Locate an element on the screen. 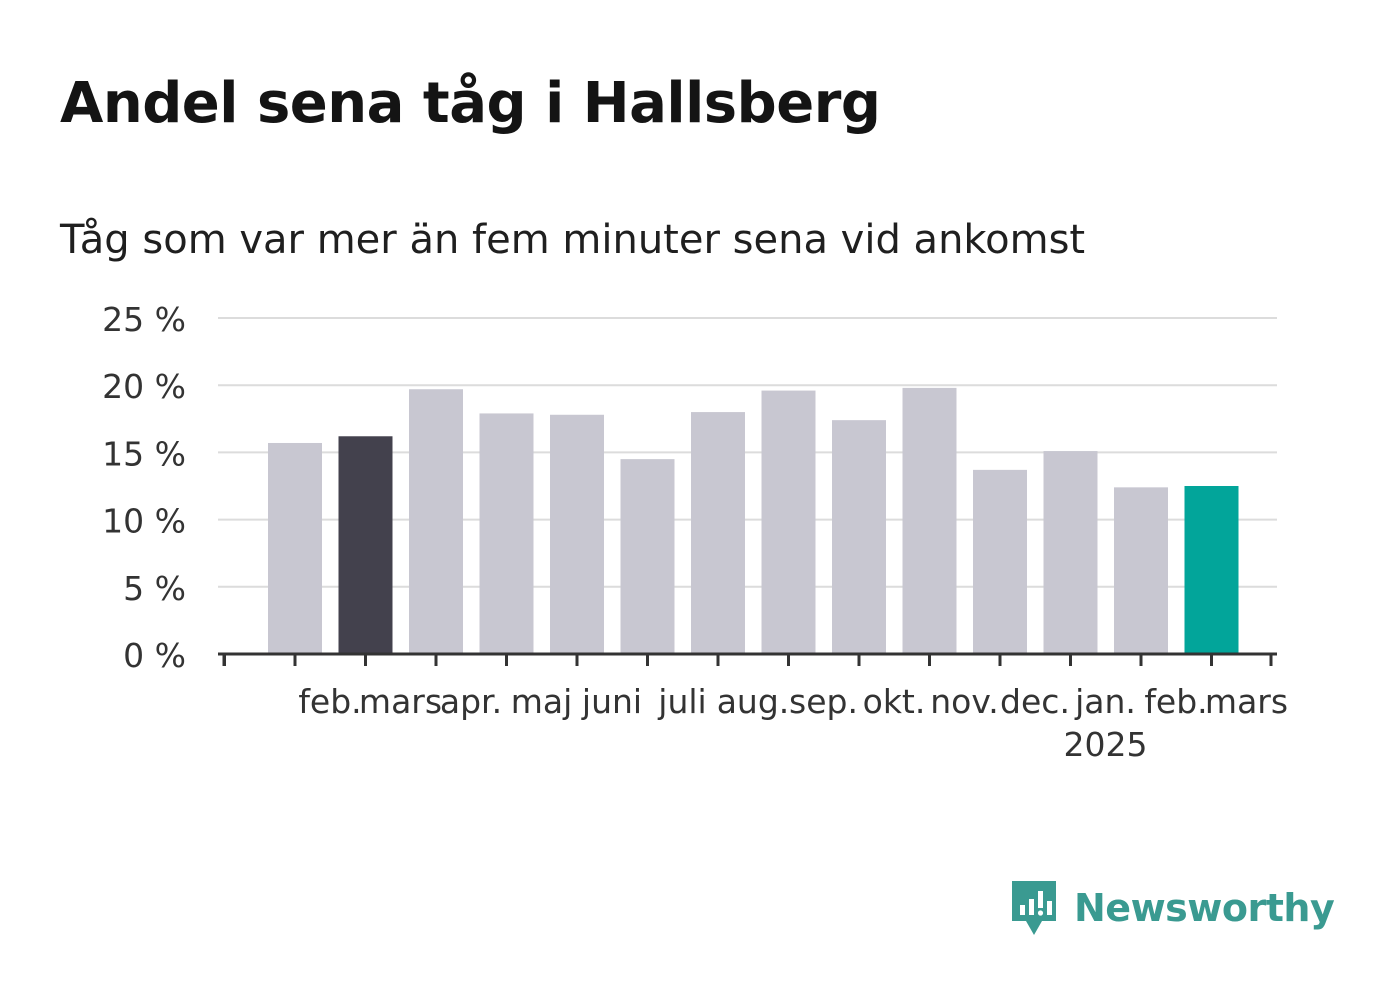  x-tick-label: maj is located at coordinates (542, 701).